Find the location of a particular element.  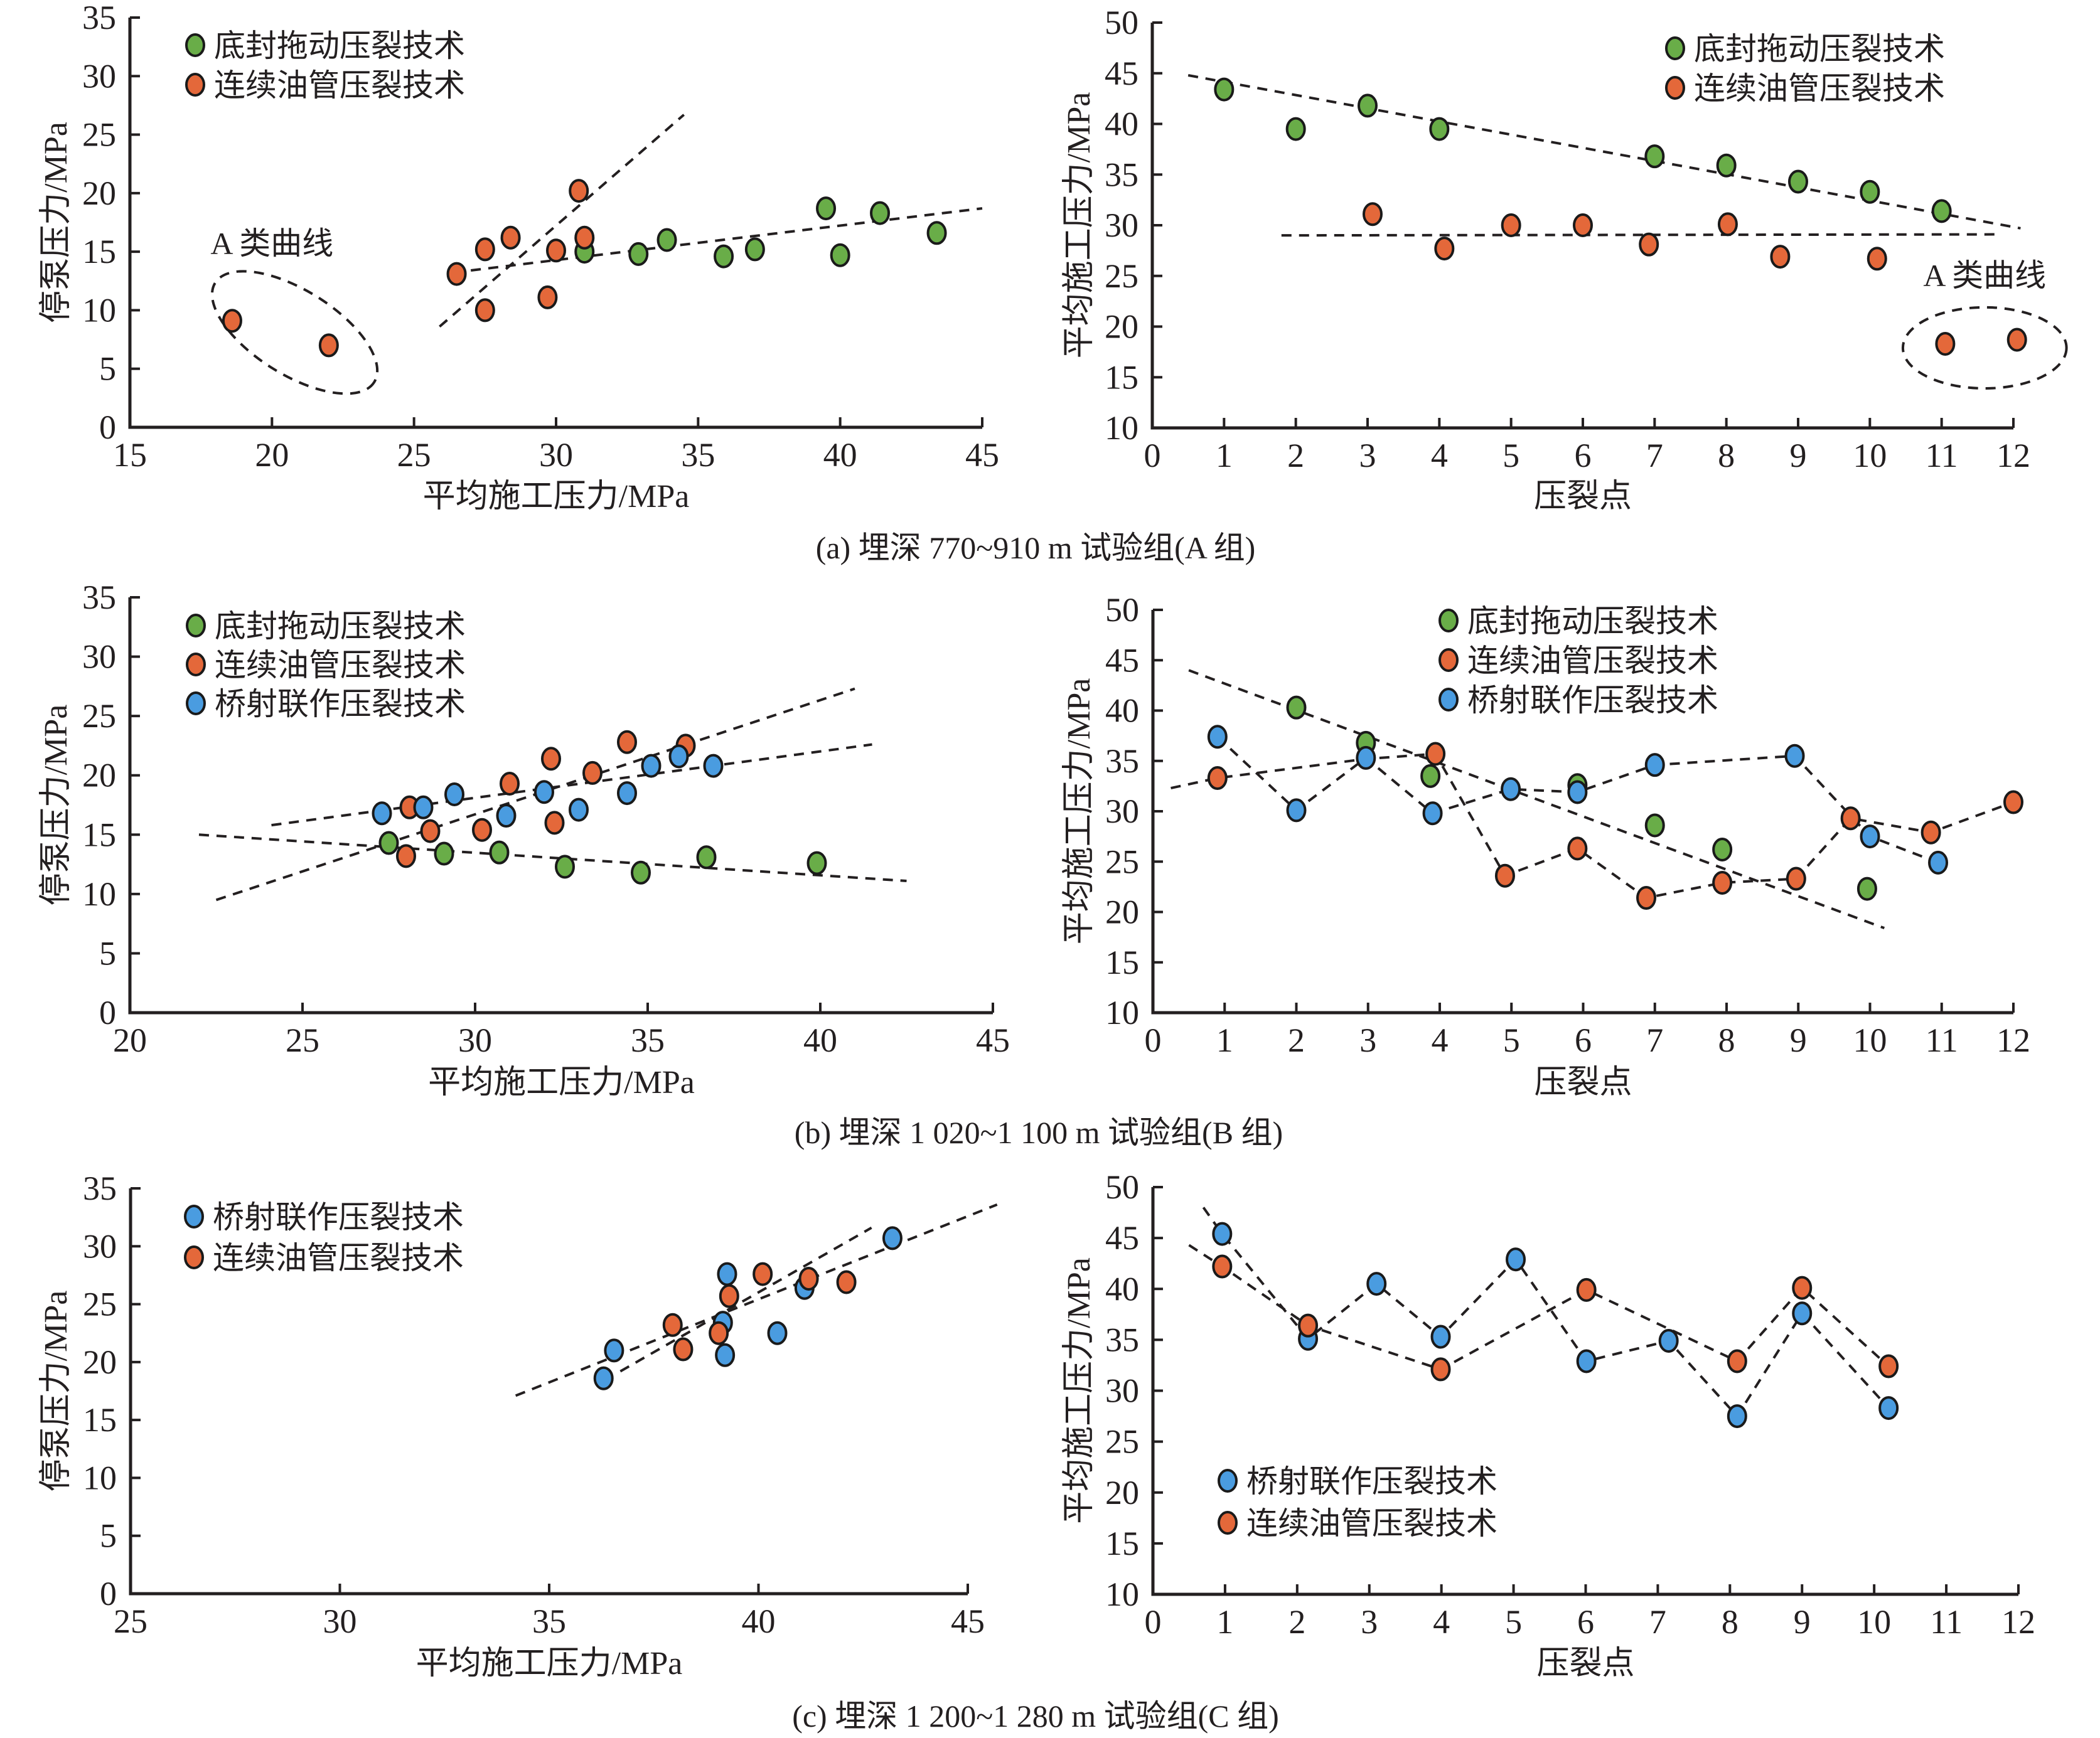

y-axis-title: 停泵压力/MPa is located at coordinates (56, 1391).